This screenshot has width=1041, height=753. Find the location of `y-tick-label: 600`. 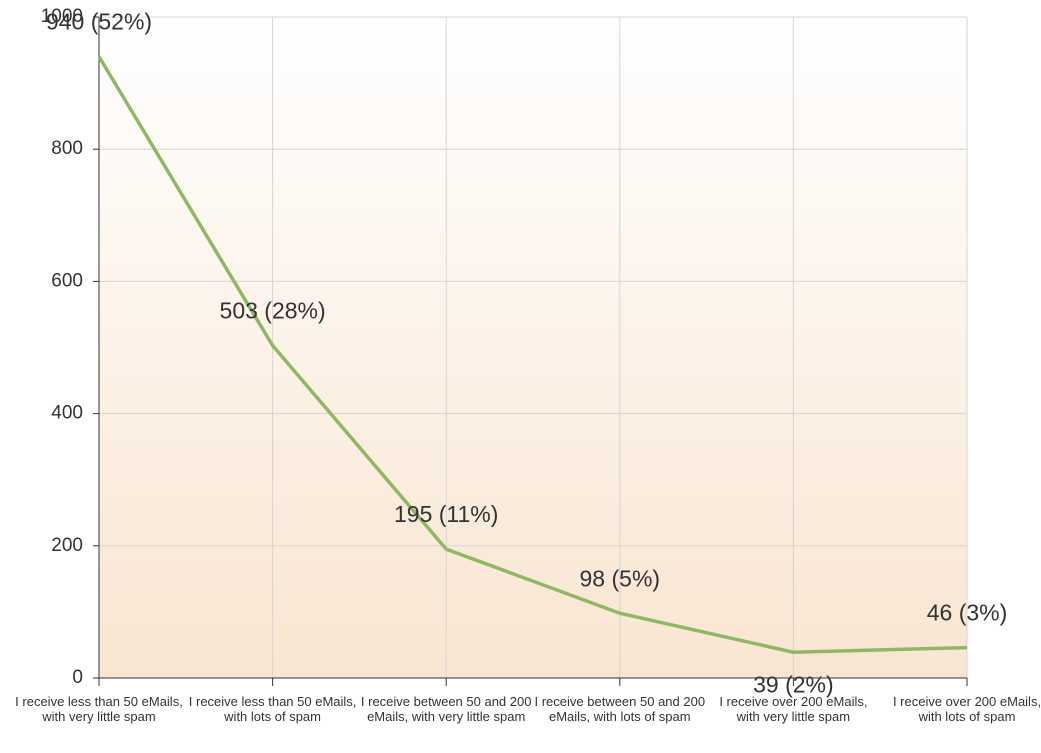

y-tick-label: 600 is located at coordinates (67, 280).